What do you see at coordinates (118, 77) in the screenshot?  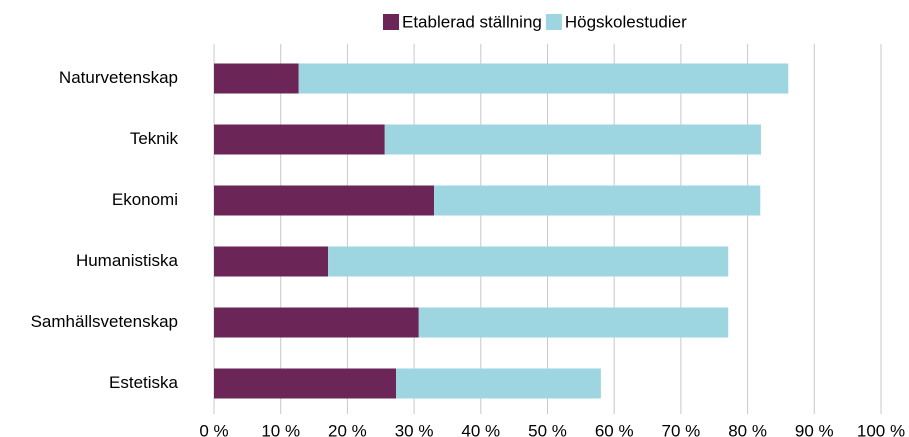 I see `y-tick-label: Naturvetenskap` at bounding box center [118, 77].